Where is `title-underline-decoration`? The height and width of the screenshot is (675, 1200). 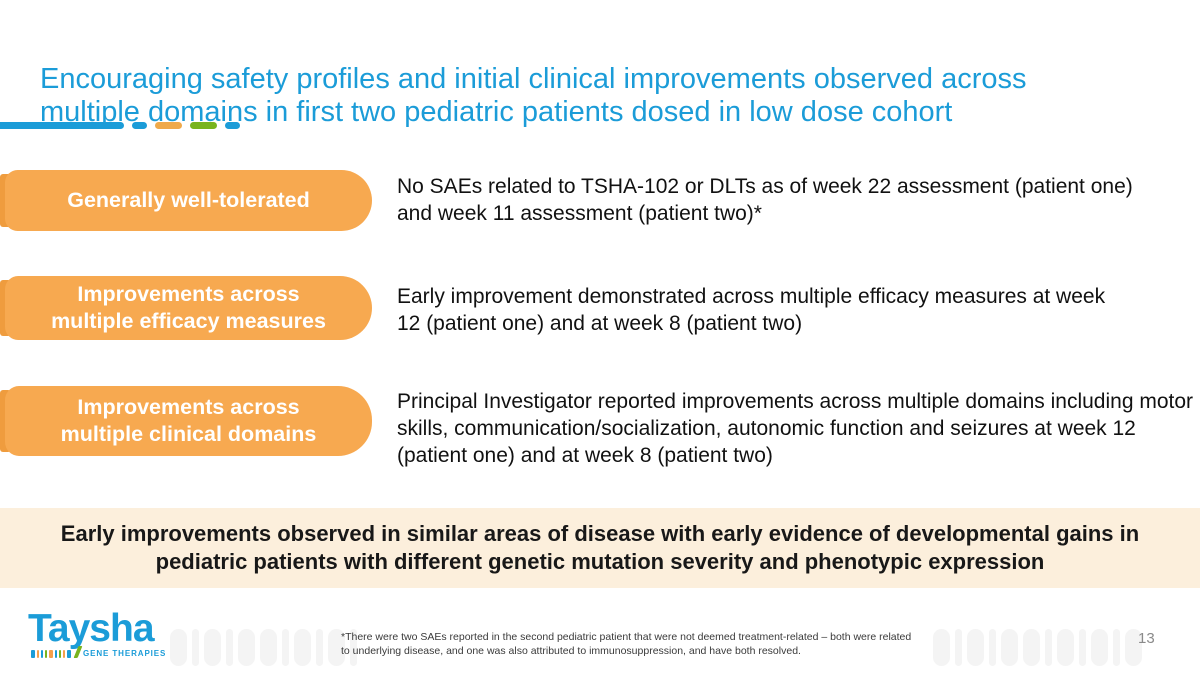 title-underline-decoration is located at coordinates (120, 125).